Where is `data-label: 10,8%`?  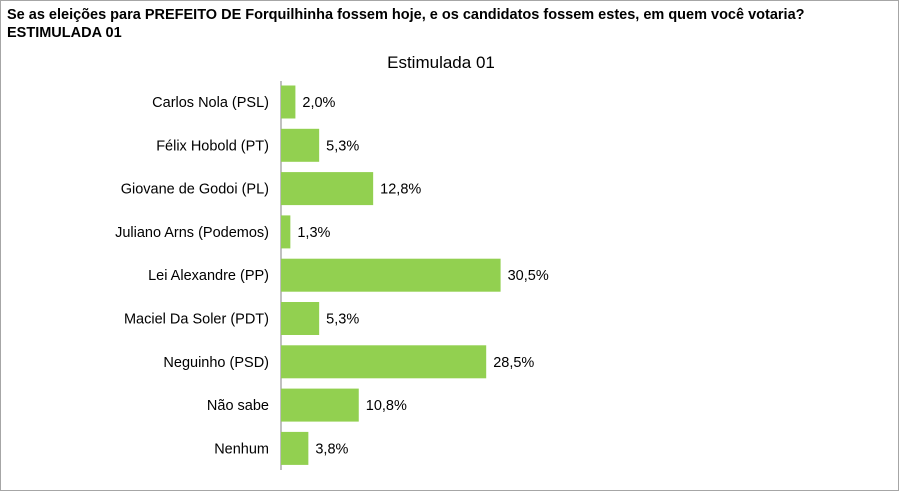
data-label: 10,8% is located at coordinates (386, 406).